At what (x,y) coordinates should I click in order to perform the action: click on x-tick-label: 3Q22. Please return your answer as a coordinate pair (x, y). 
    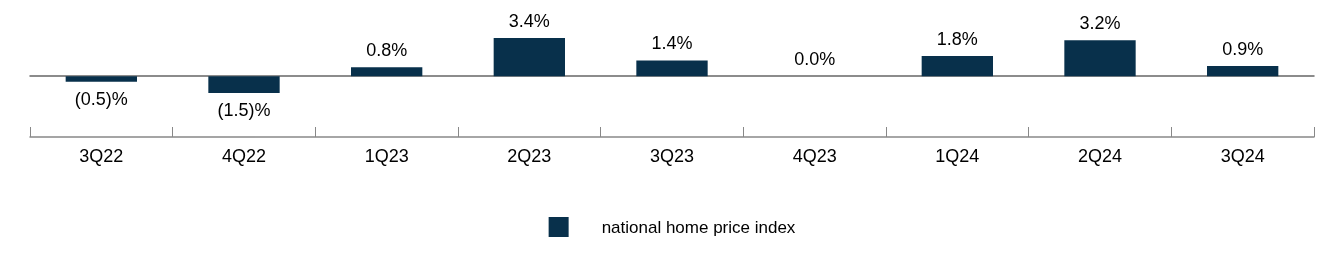
    Looking at the image, I should click on (101, 156).